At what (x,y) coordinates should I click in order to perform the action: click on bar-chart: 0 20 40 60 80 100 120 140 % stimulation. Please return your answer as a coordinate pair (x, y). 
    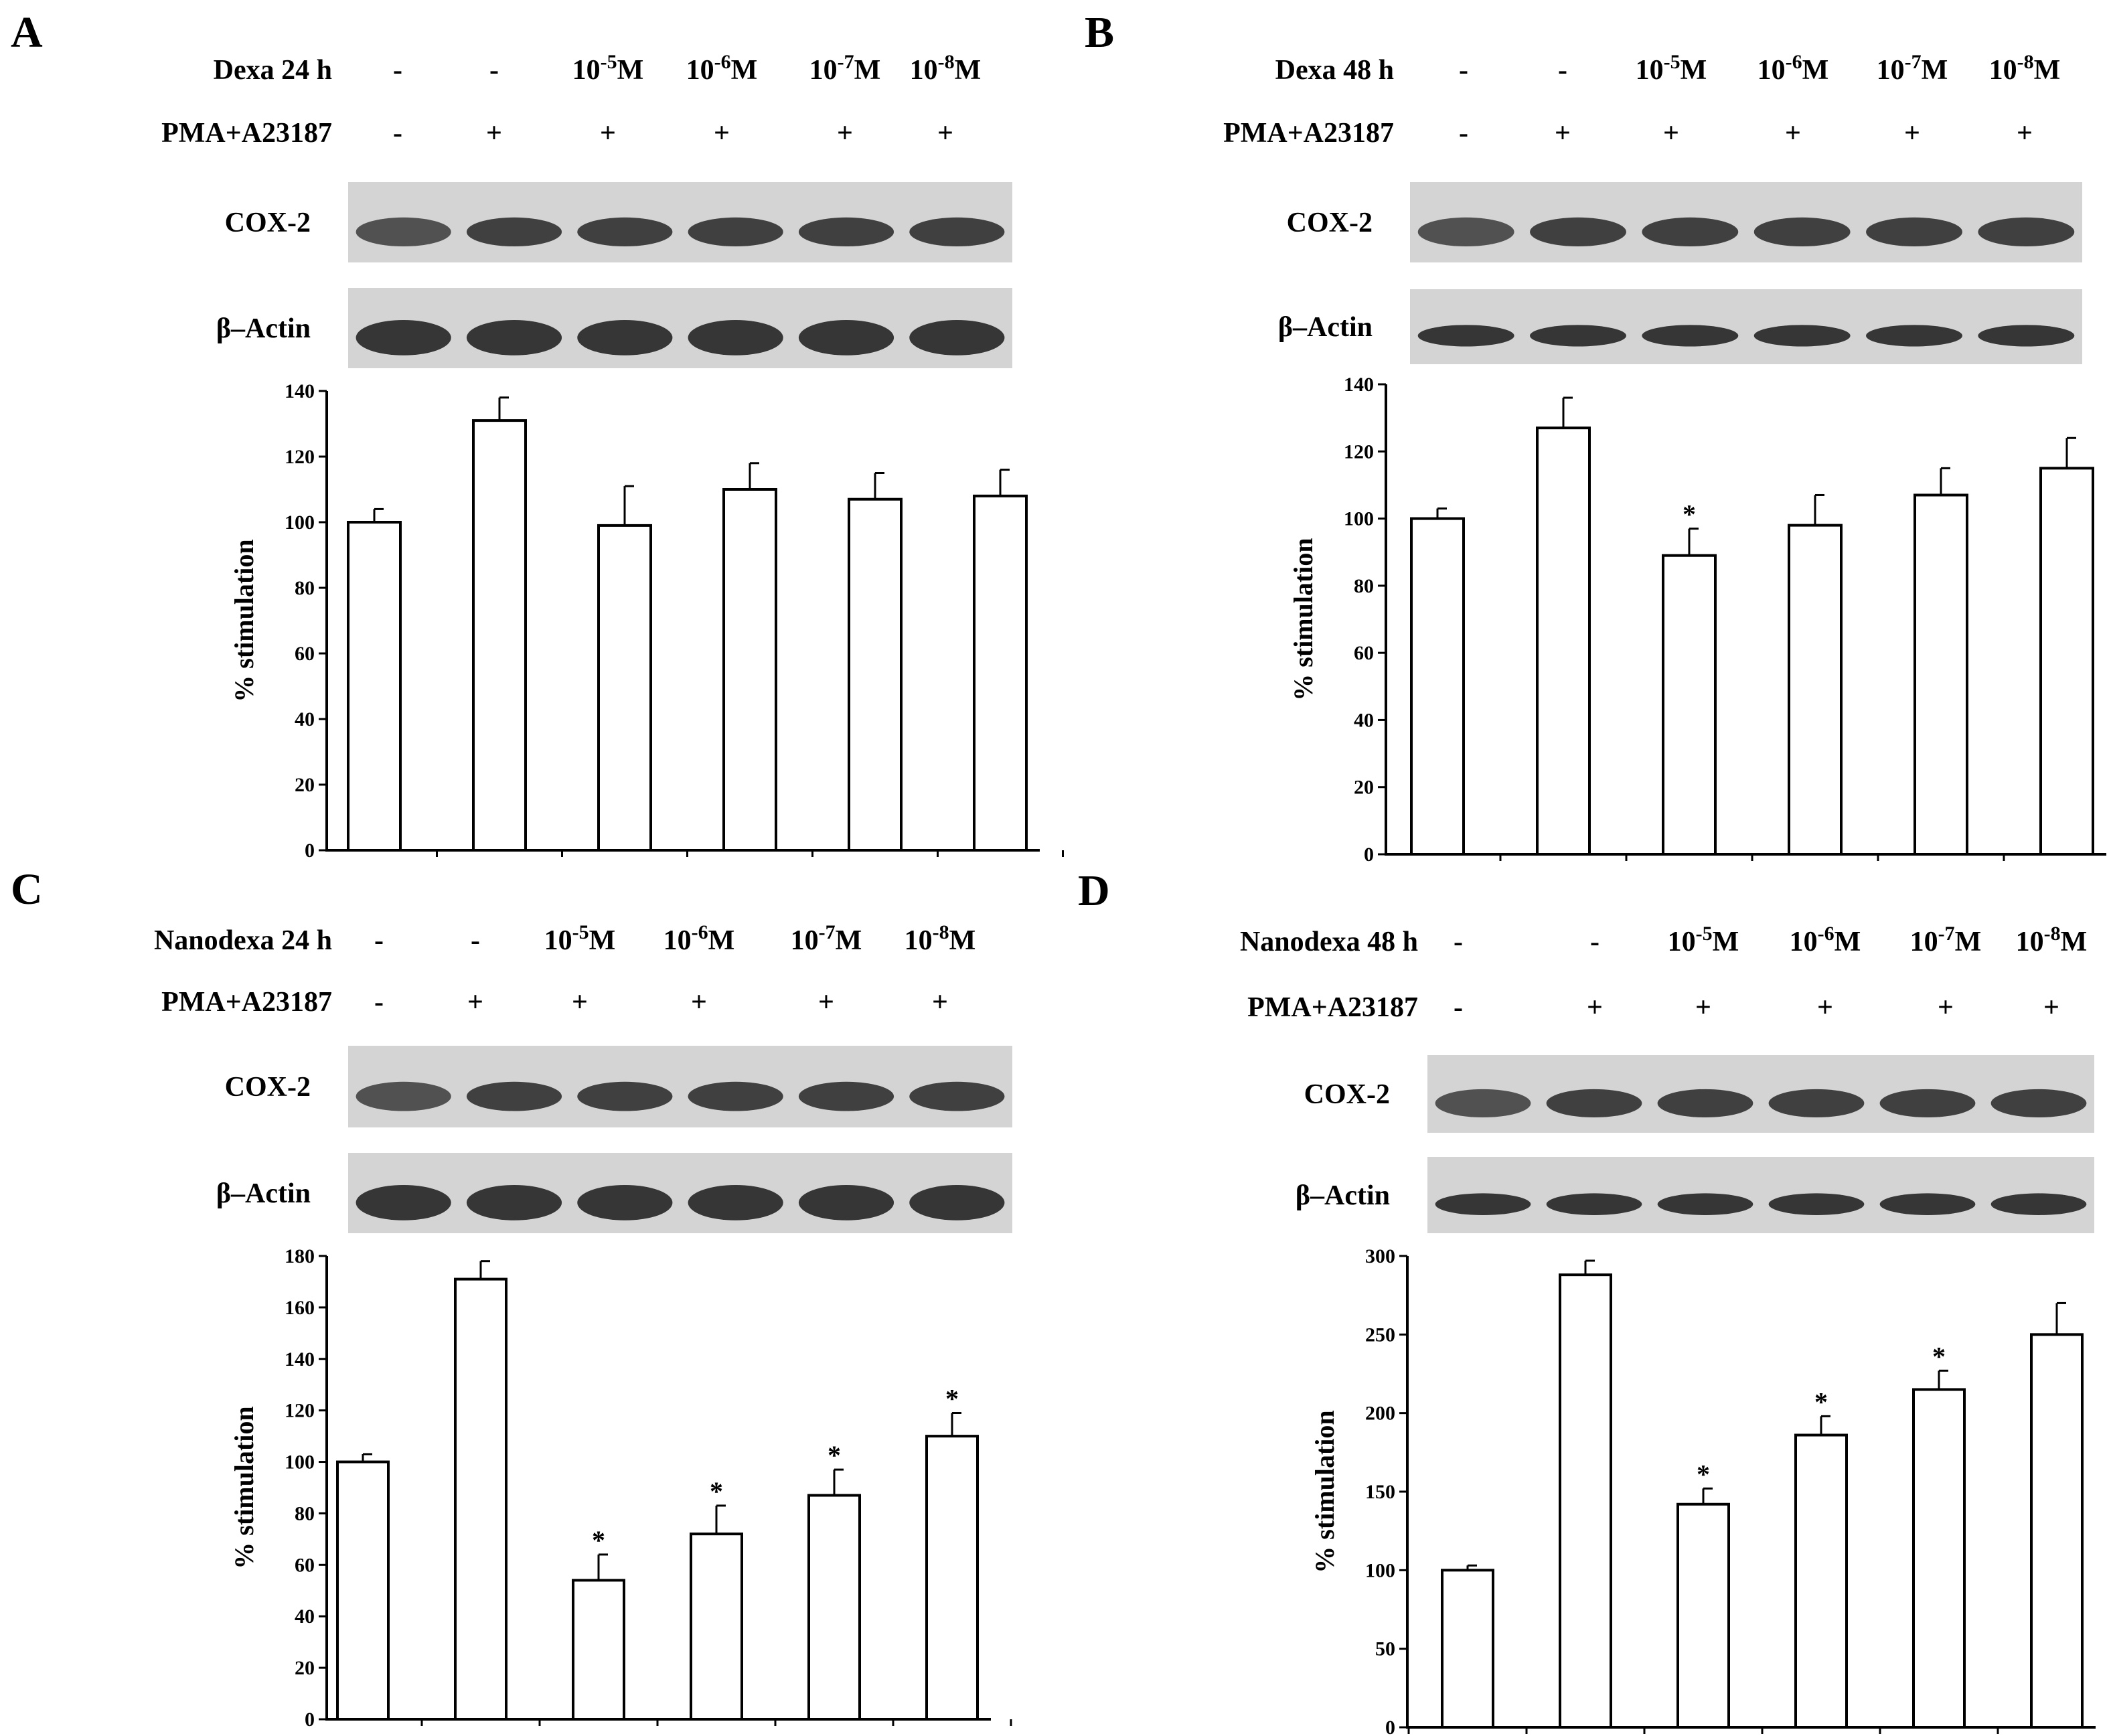
    Looking at the image, I should click on (646, 621).